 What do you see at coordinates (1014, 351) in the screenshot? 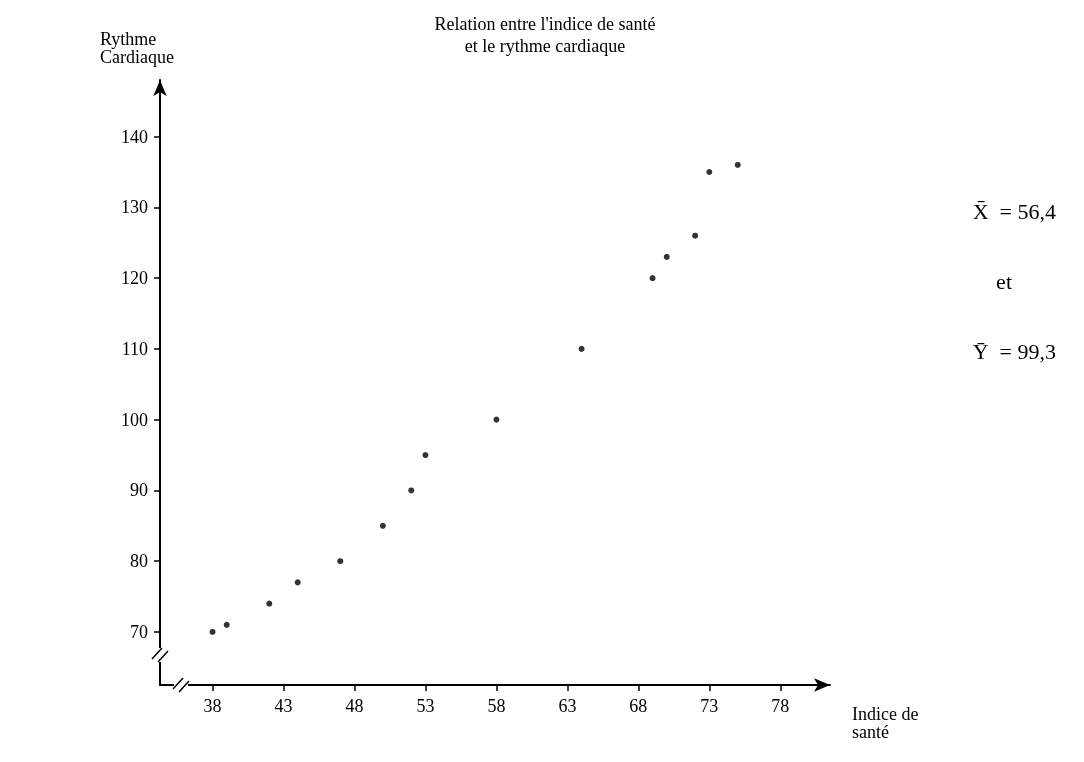
I see `text: Ȳ = 99,3` at bounding box center [1014, 351].